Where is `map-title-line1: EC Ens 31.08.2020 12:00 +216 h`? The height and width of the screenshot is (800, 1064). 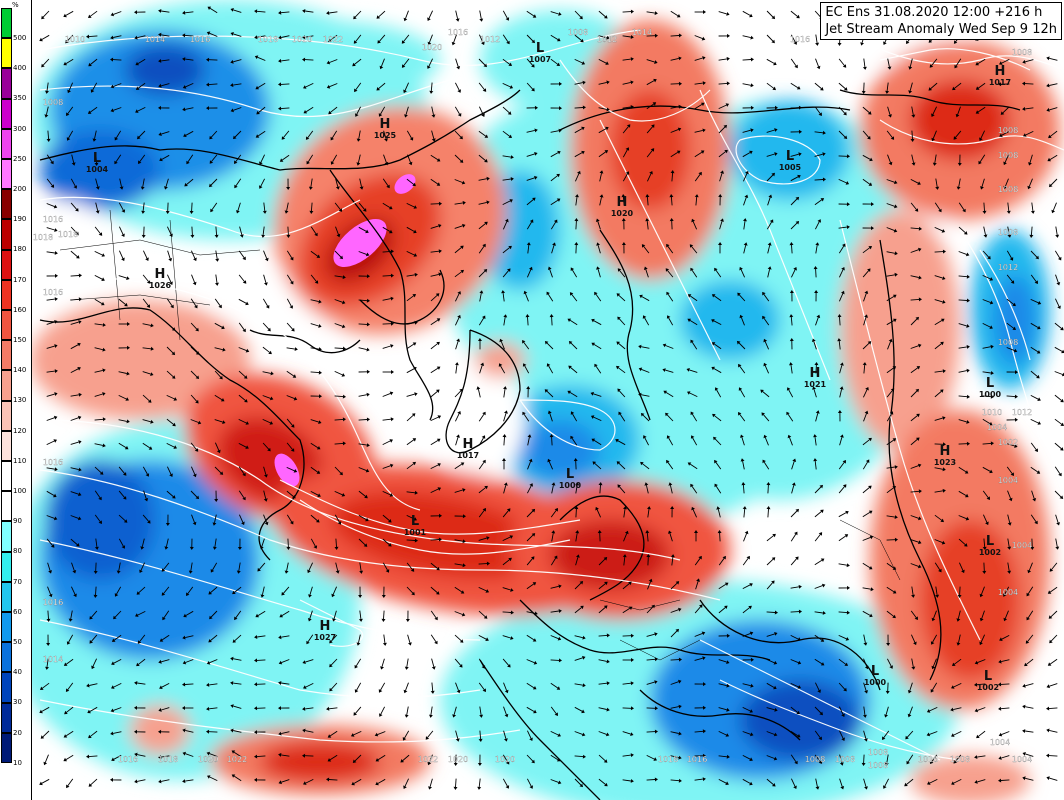
map-title-line1: EC Ens 31.08.2020 12:00 +216 h is located at coordinates (934, 12).